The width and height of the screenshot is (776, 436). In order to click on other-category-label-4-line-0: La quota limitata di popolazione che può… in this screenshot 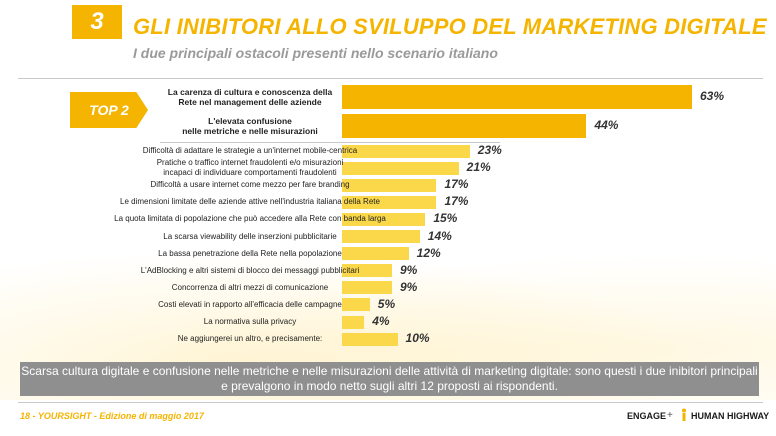, I will do `click(250, 219)`.